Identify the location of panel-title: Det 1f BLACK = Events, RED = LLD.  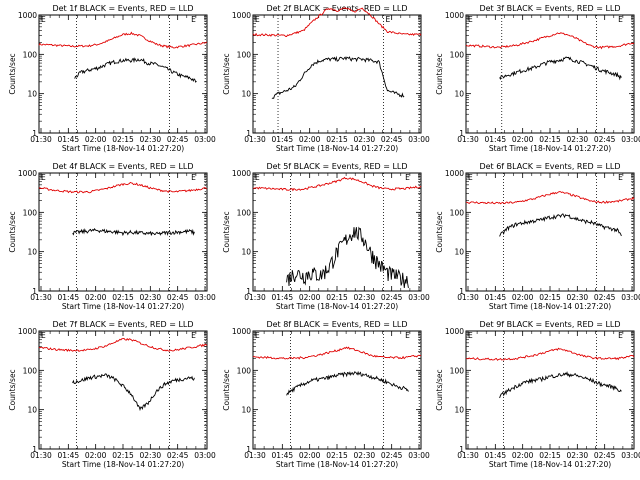
(122, 8).